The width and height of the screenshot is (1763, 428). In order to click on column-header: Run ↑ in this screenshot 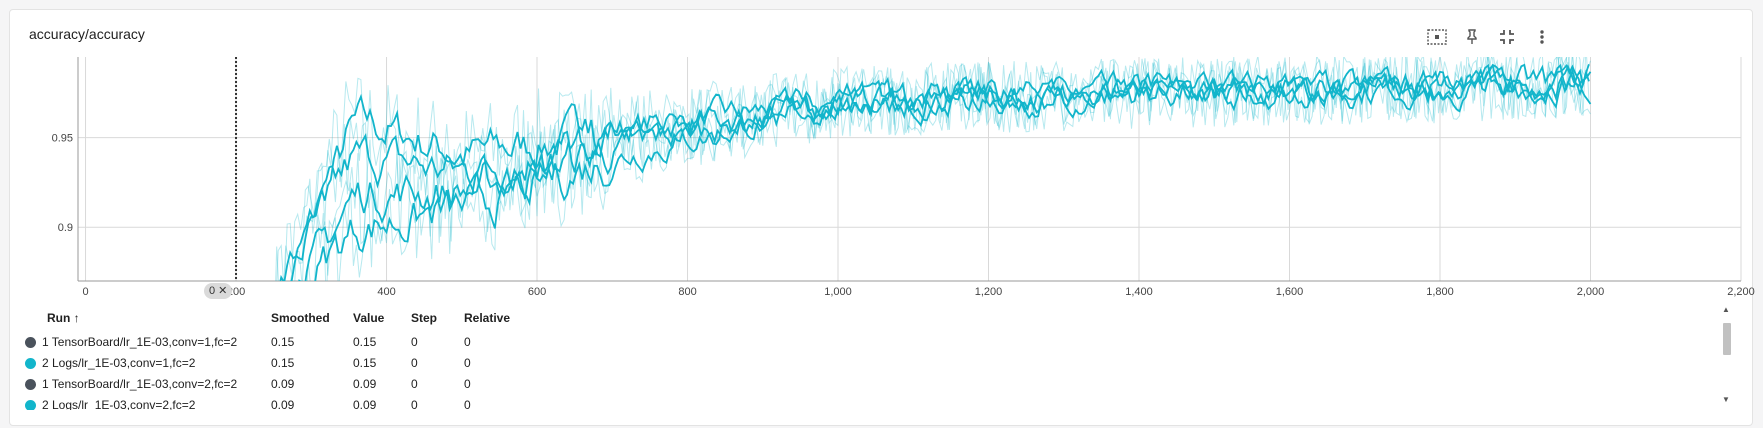, I will do `click(63, 318)`.